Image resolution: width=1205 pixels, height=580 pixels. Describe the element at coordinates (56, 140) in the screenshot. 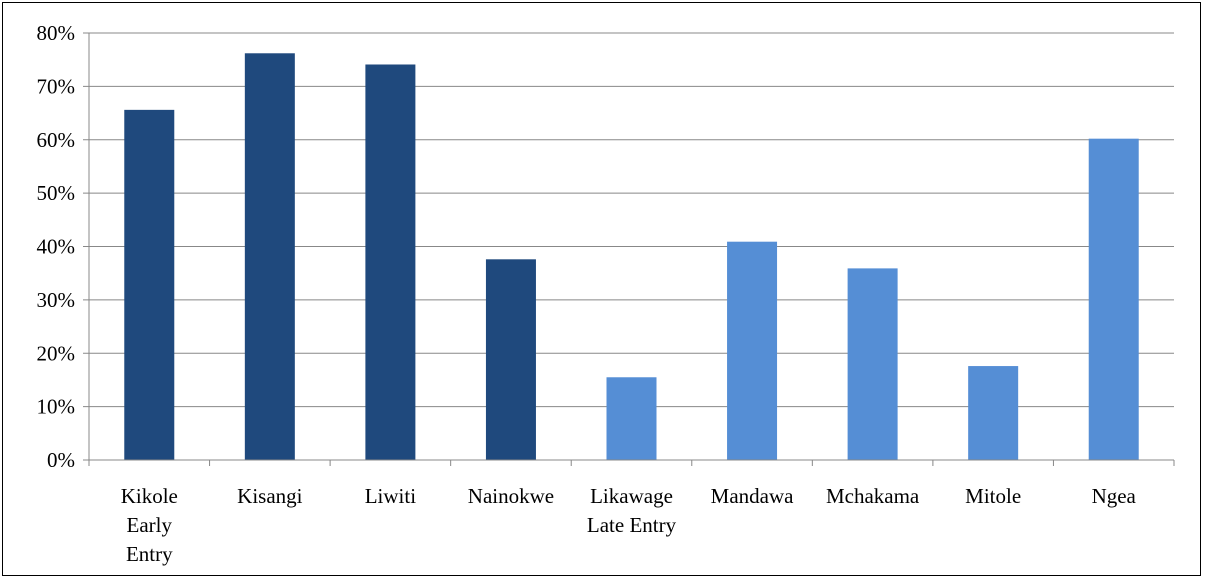

I see `y-tick-label: 60%` at that location.